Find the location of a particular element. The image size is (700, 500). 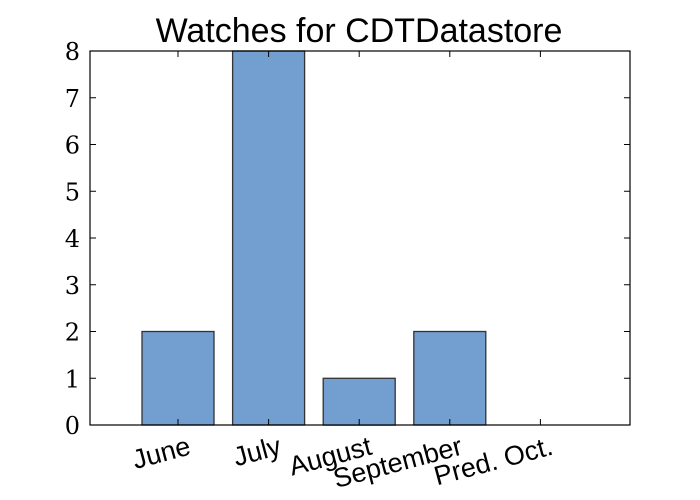

y-tick-label: 8 is located at coordinates (72, 52).